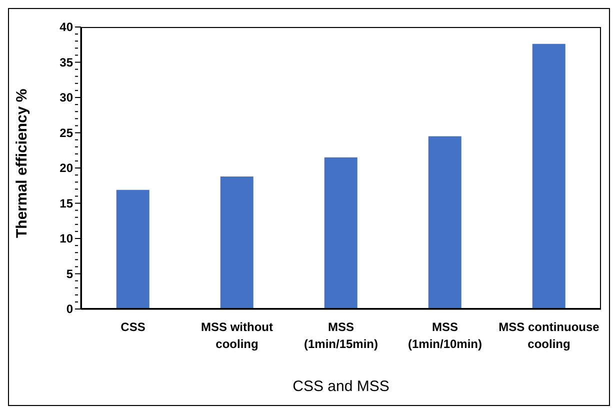 This screenshot has width=615, height=408. Describe the element at coordinates (67, 239) in the screenshot. I see `y-tick-label: 10` at that location.